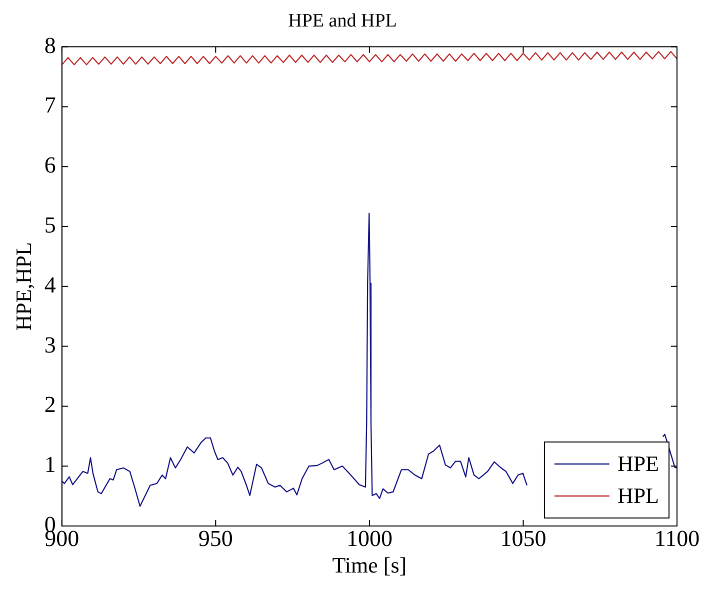 The width and height of the screenshot is (705, 590). Describe the element at coordinates (50, 285) in the screenshot. I see `y-tick-label: 4` at that location.